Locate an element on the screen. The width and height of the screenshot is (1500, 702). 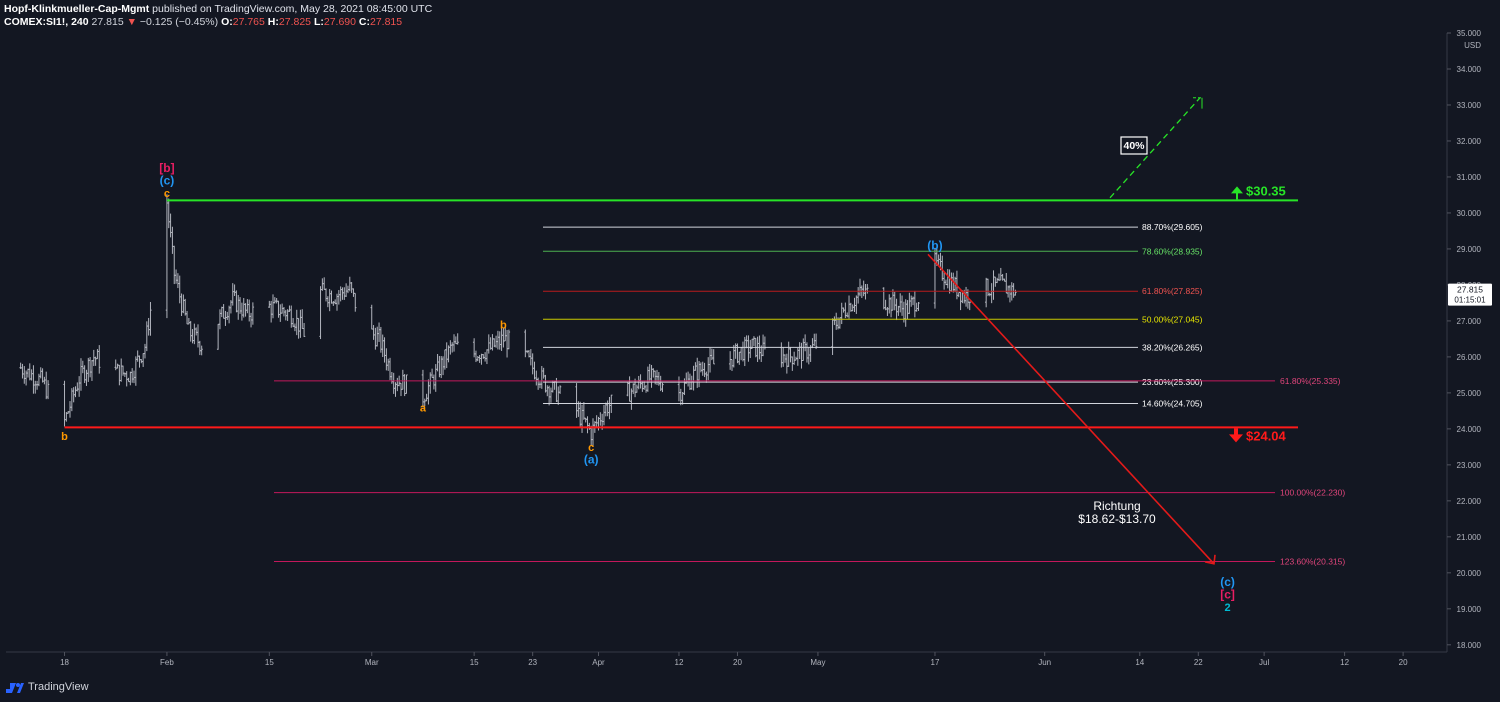
author-name: Hopf-Klinkmueller-Cap-Mgmt is located at coordinates (77, 9).